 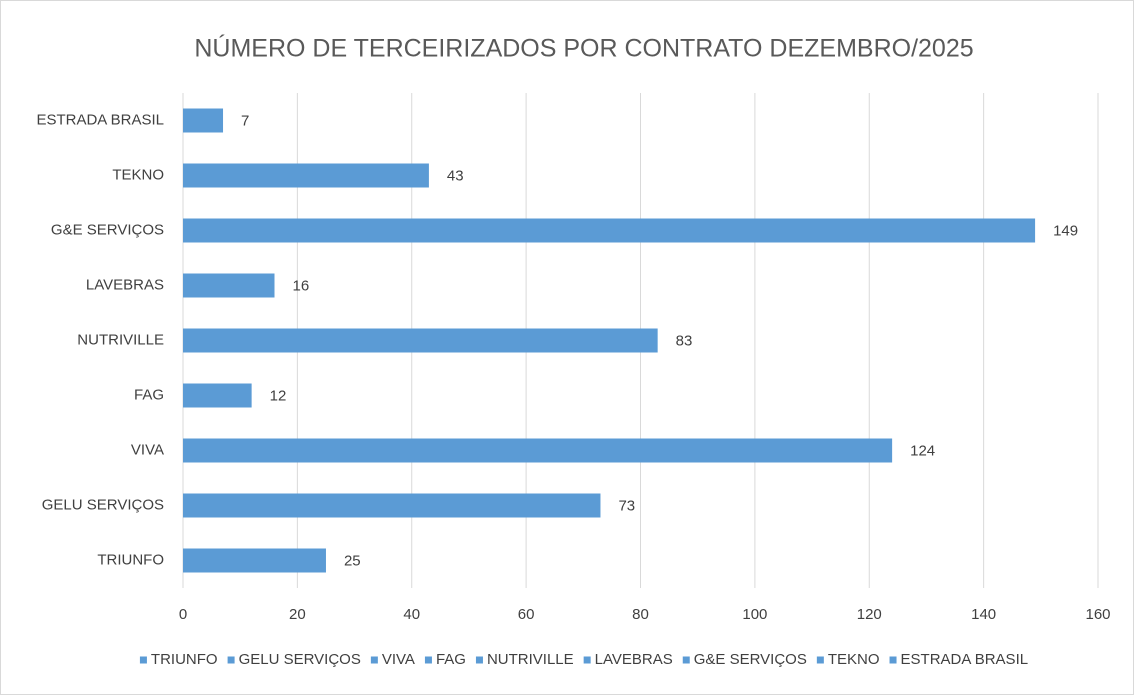 I want to click on legend-label: FAG, so click(x=451, y=659).